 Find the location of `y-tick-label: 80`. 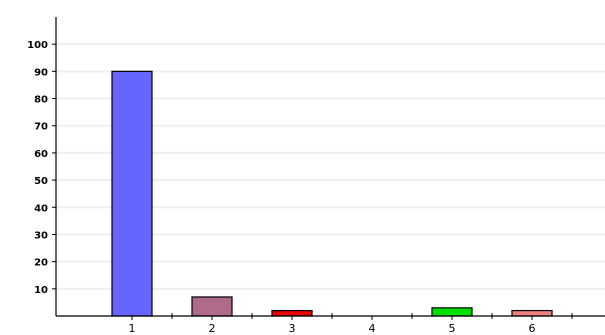

y-tick-label: 80 is located at coordinates (41, 100).